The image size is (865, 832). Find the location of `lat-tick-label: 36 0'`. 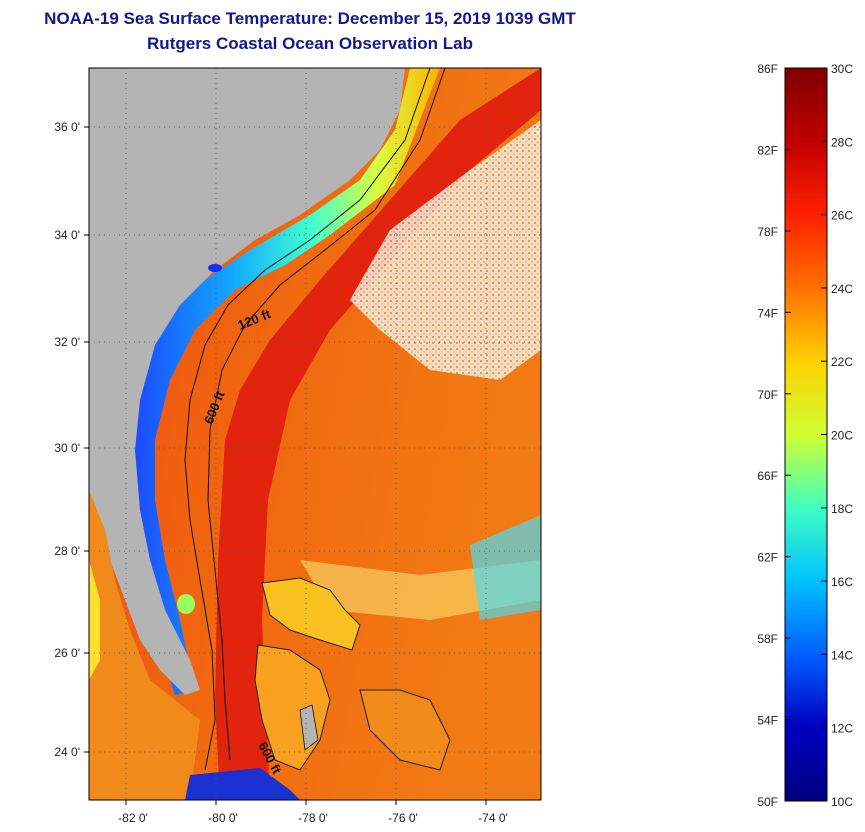

lat-tick-label: 36 0' is located at coordinates (67, 127).